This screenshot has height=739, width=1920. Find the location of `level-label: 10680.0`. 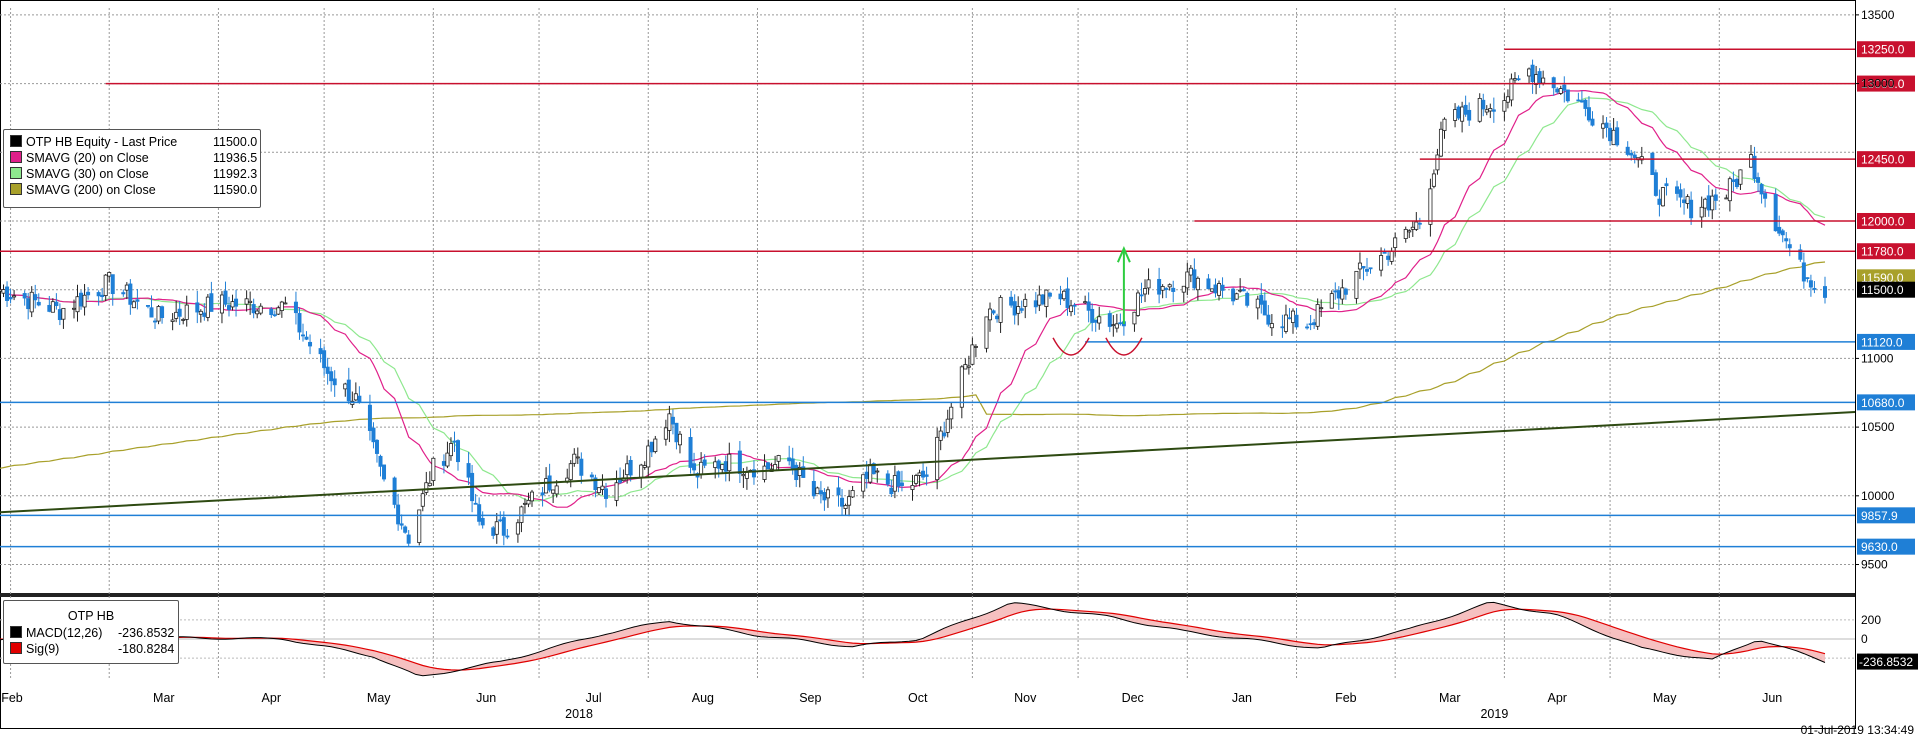

level-label: 10680.0 is located at coordinates (1883, 403).